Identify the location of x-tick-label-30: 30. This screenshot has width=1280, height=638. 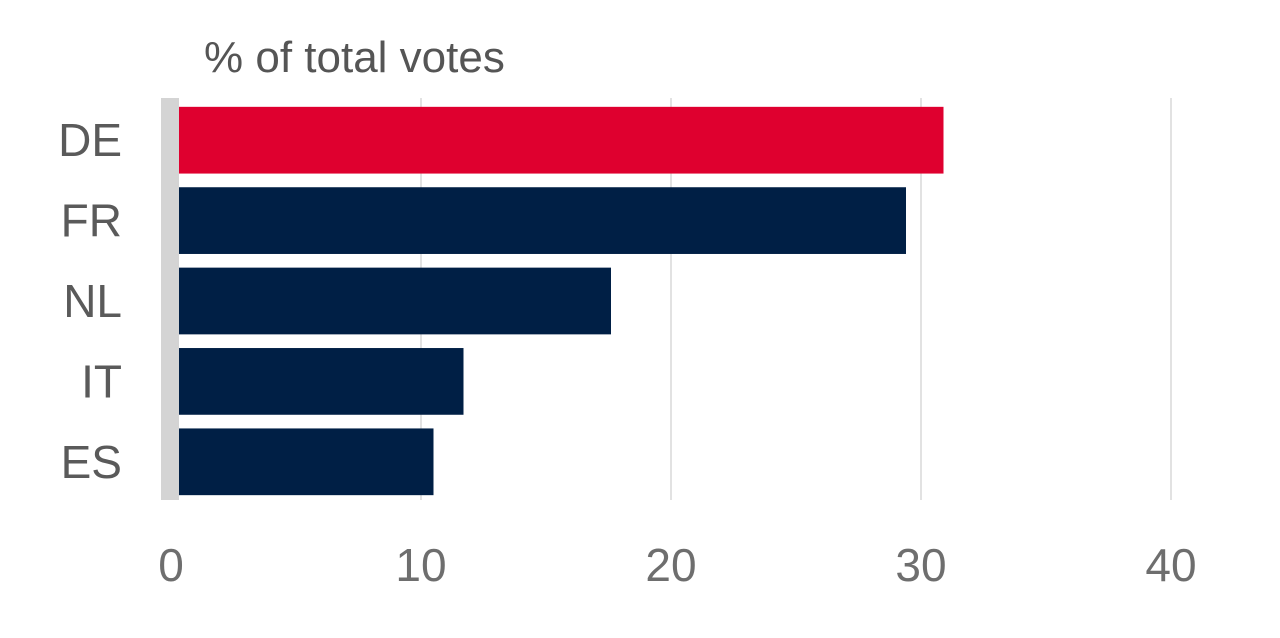
(920, 565).